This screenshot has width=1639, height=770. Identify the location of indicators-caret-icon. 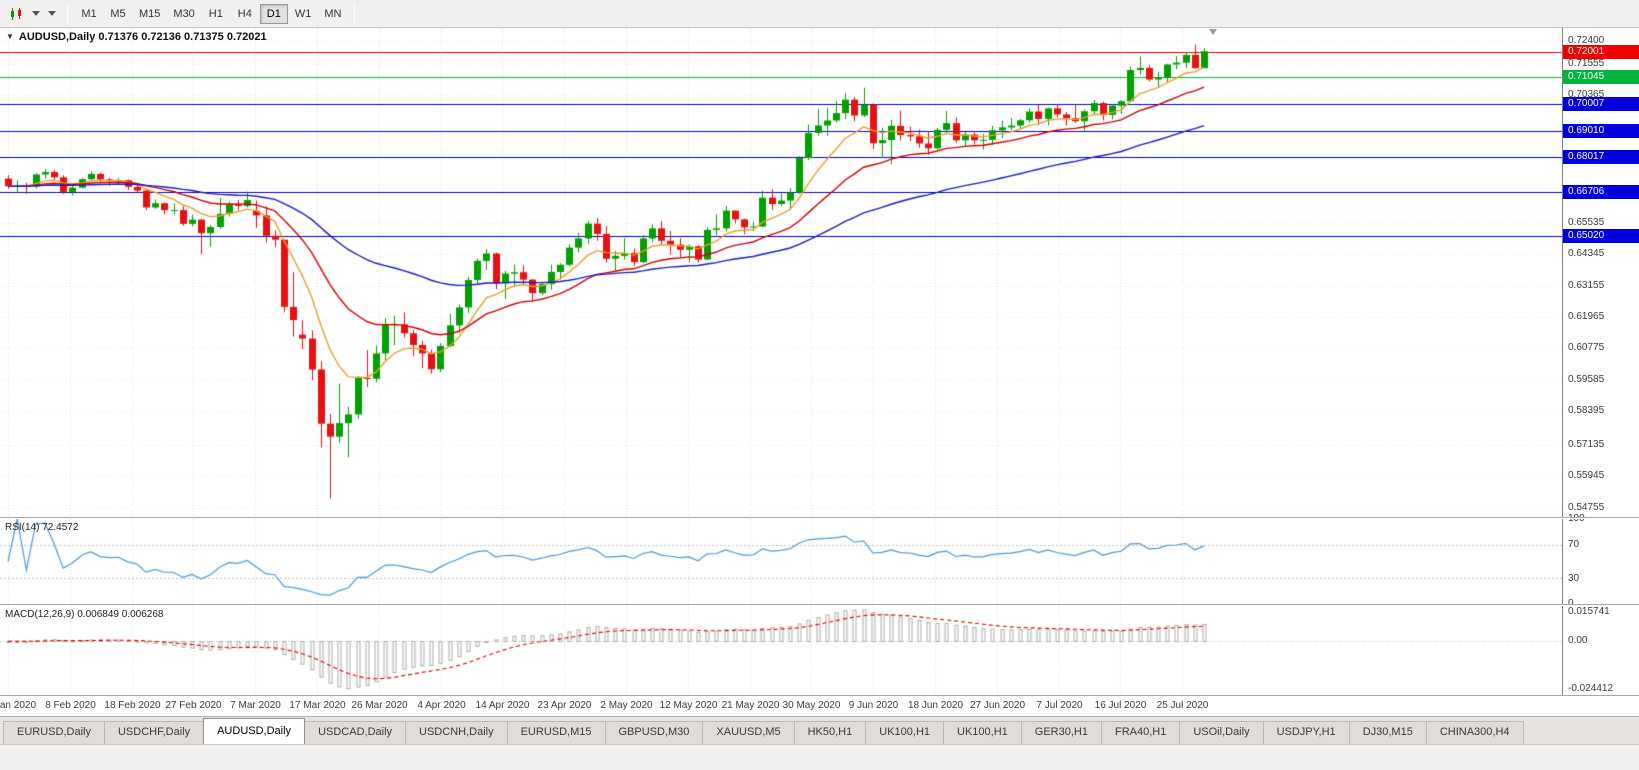
(52, 13).